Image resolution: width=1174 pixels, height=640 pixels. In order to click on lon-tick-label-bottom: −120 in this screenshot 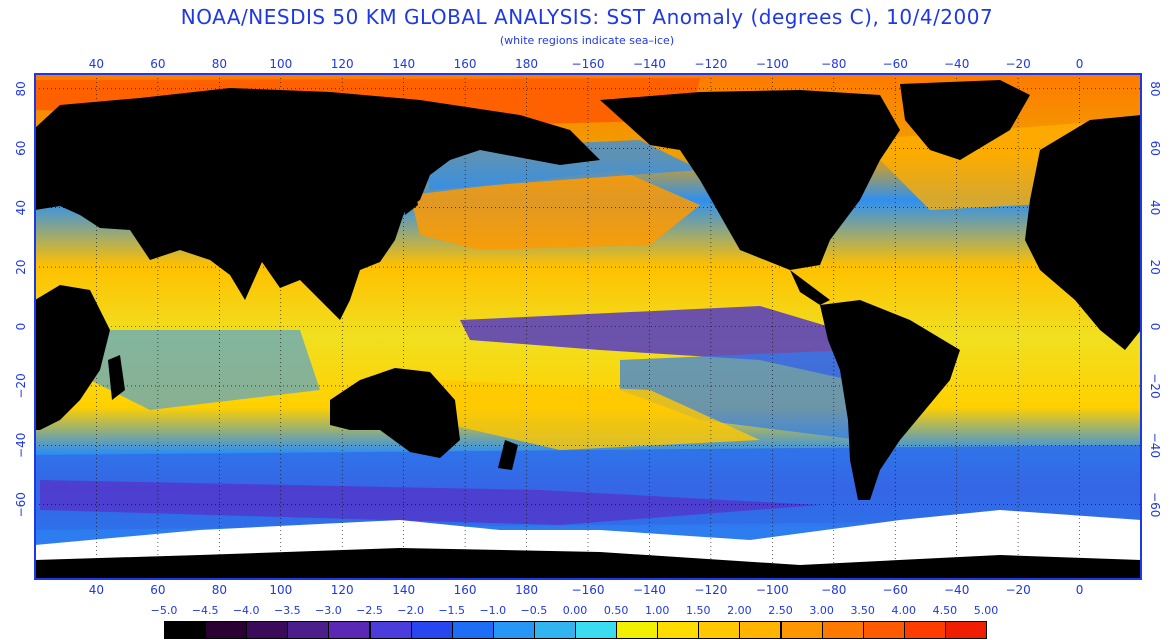, I will do `click(710, 590)`.